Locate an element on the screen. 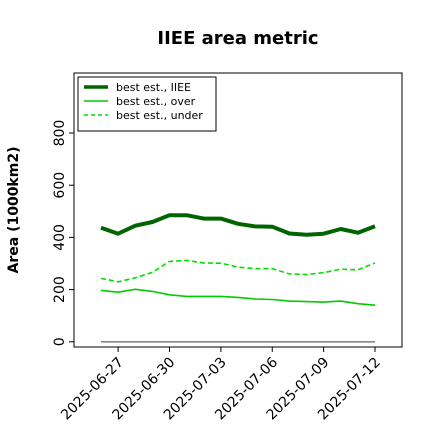 The height and width of the screenshot is (440, 440). legend-label: best est., IIEE is located at coordinates (153, 87).